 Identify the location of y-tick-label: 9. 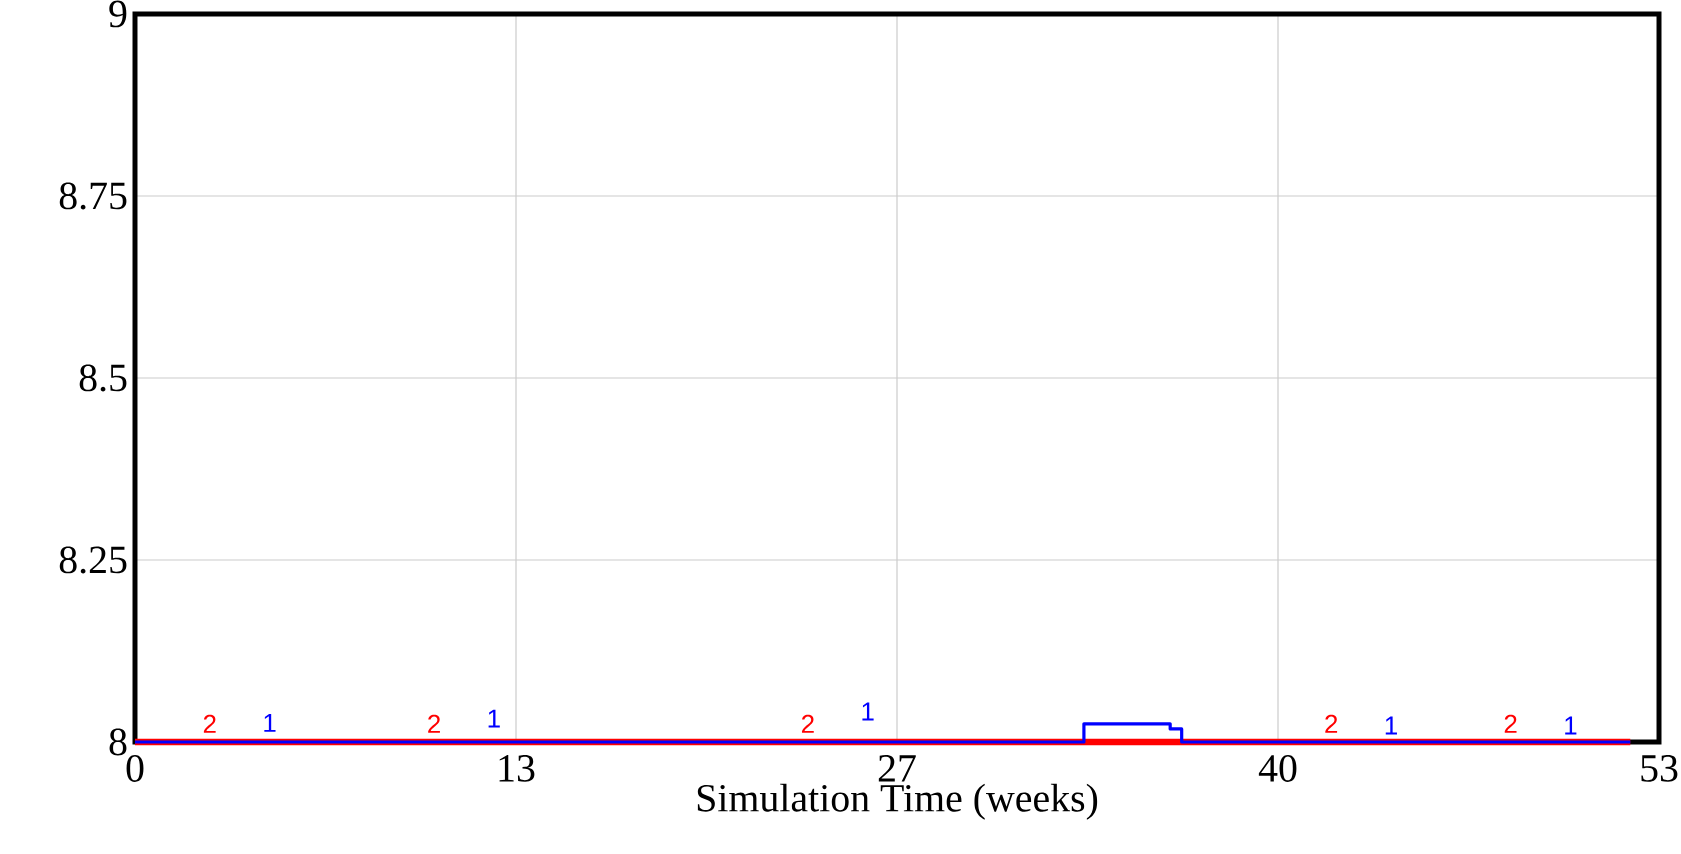
(118, 14).